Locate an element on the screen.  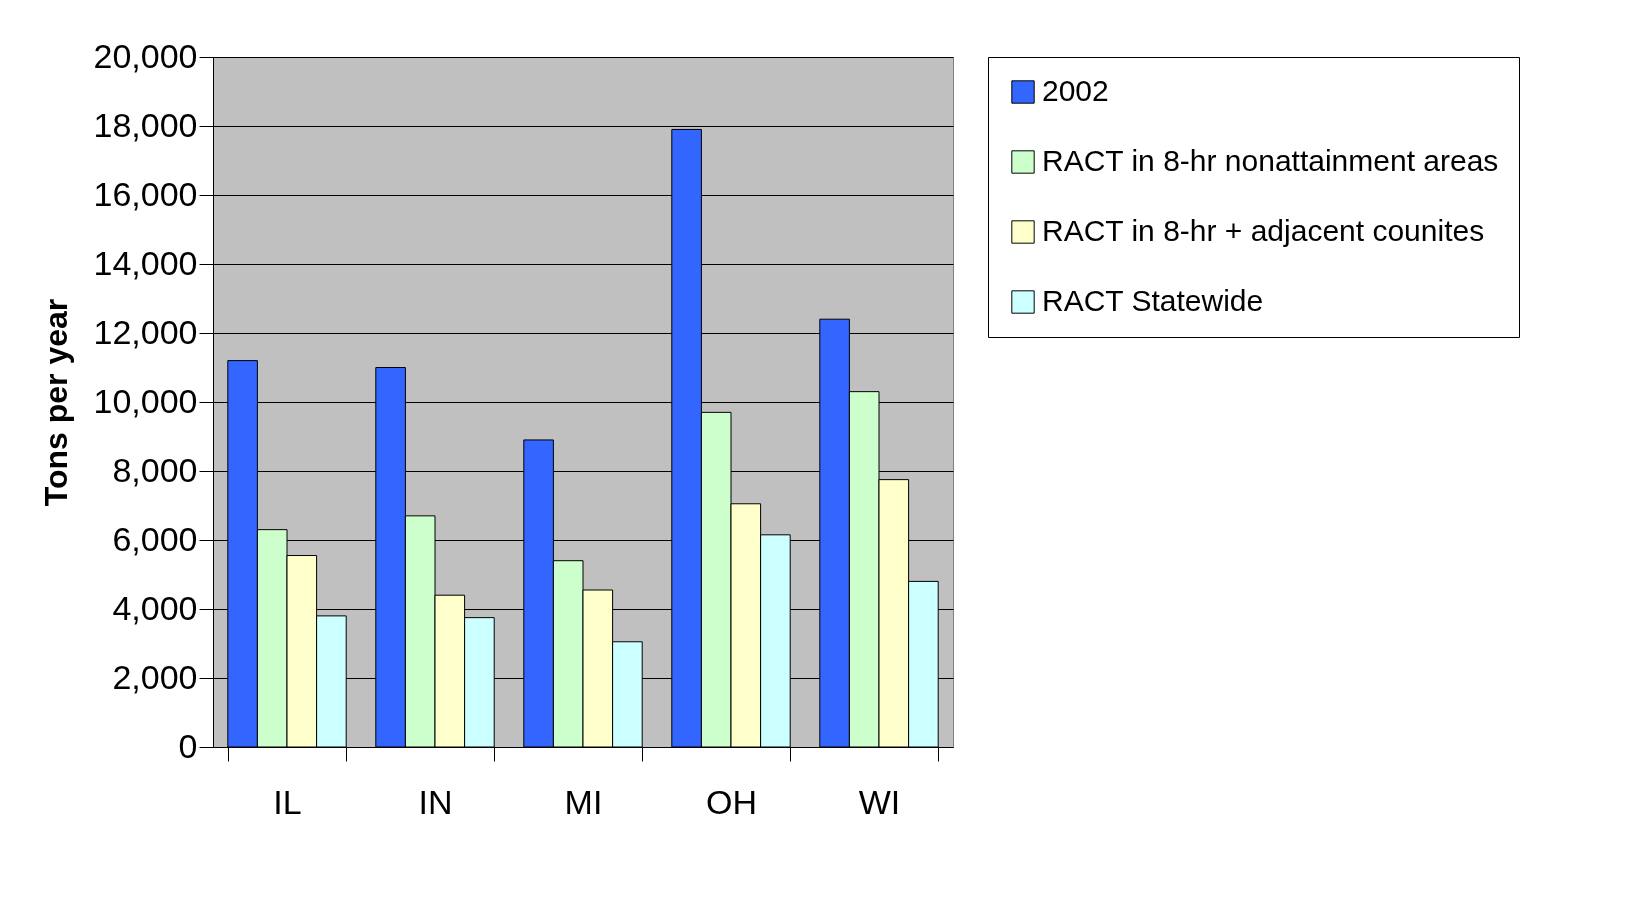
x-tick-label: OH is located at coordinates (731, 801).